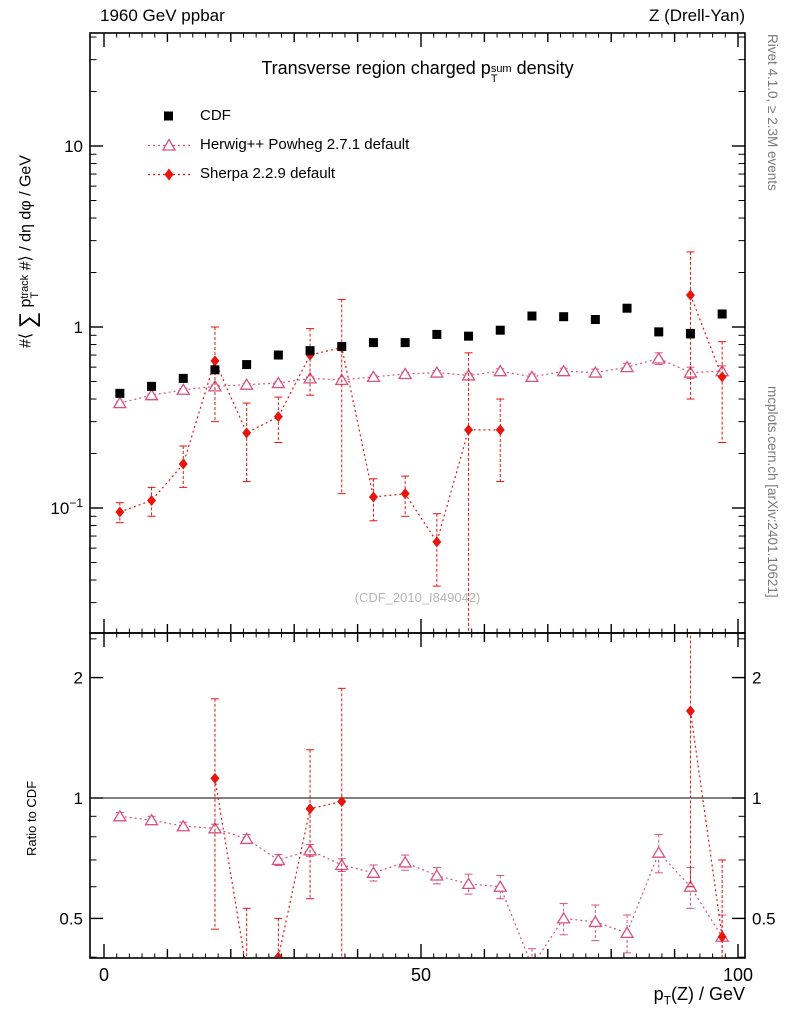 This screenshot has height=1024, width=786. What do you see at coordinates (169, 174) in the screenshot?
I see `sherpa-marker-icon` at bounding box center [169, 174].